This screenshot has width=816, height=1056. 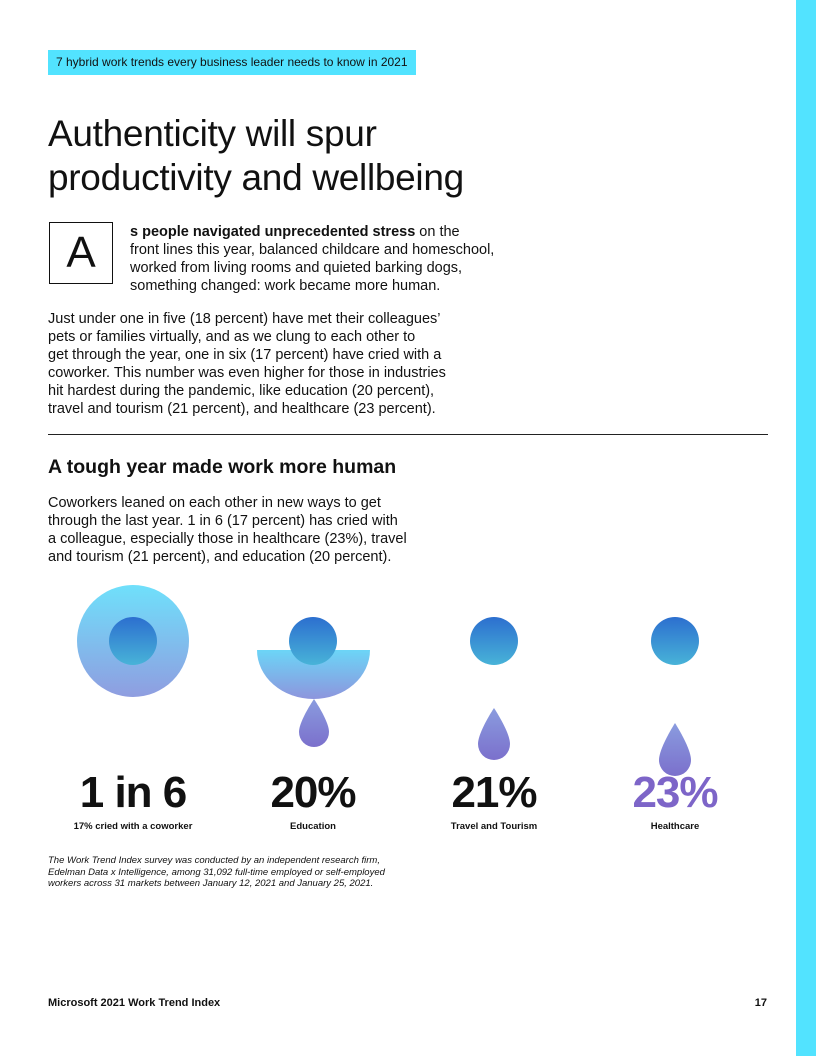 What do you see at coordinates (212, 133) in the screenshot?
I see `title-line-1: Authenticity will spur` at bounding box center [212, 133].